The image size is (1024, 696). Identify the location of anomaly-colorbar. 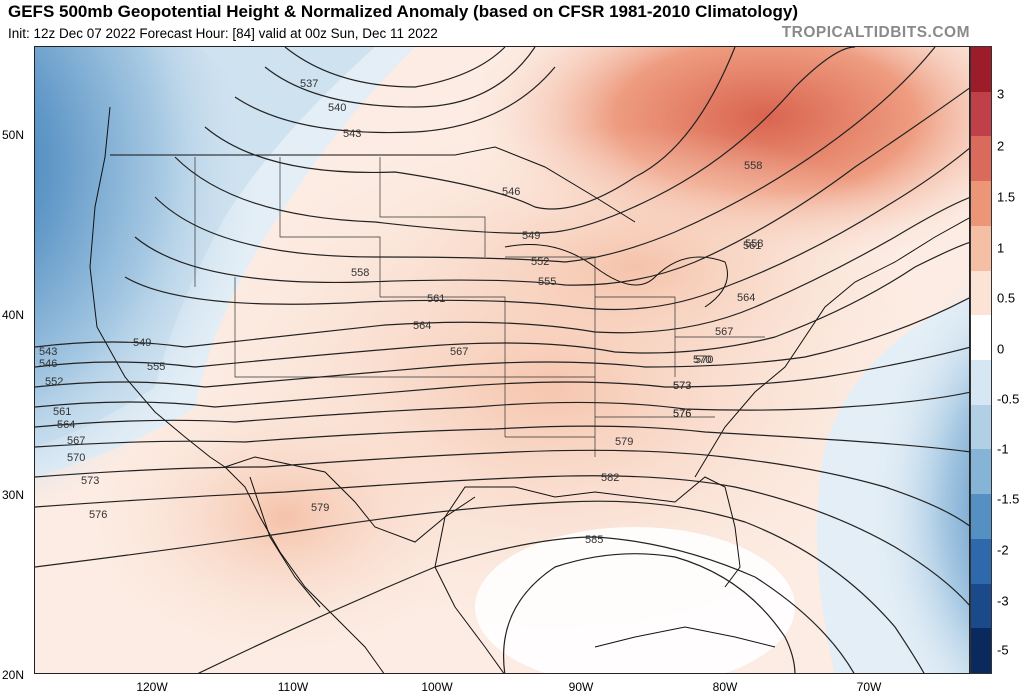
(981, 360).